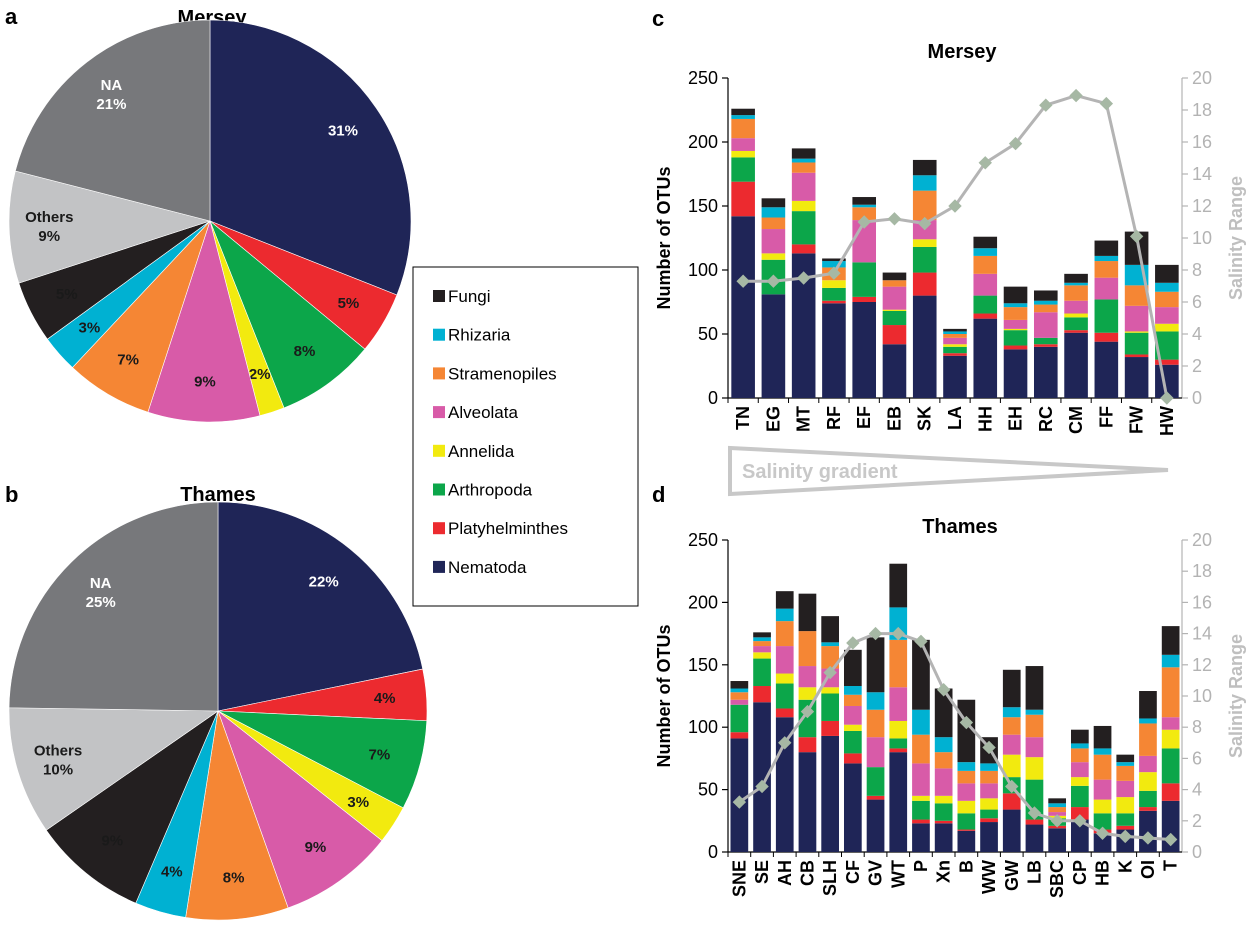  I want to click on salinity-point-eb, so click(894, 219).